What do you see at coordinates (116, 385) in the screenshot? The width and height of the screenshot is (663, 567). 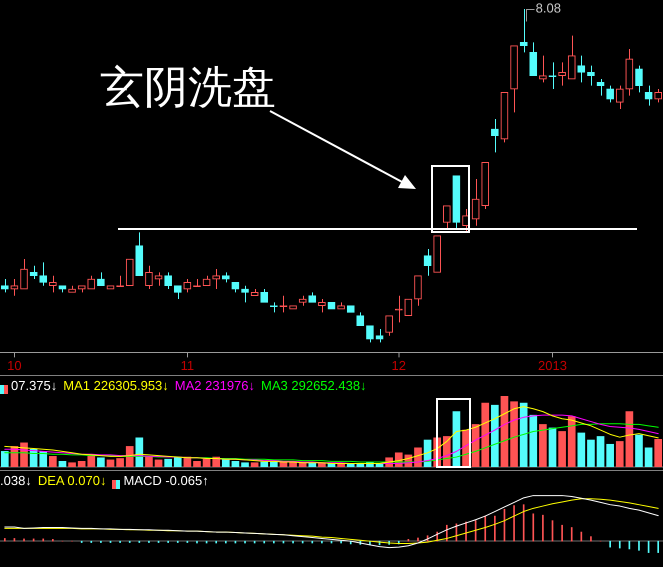 I see `text: MA1 226305.953↓` at bounding box center [116, 385].